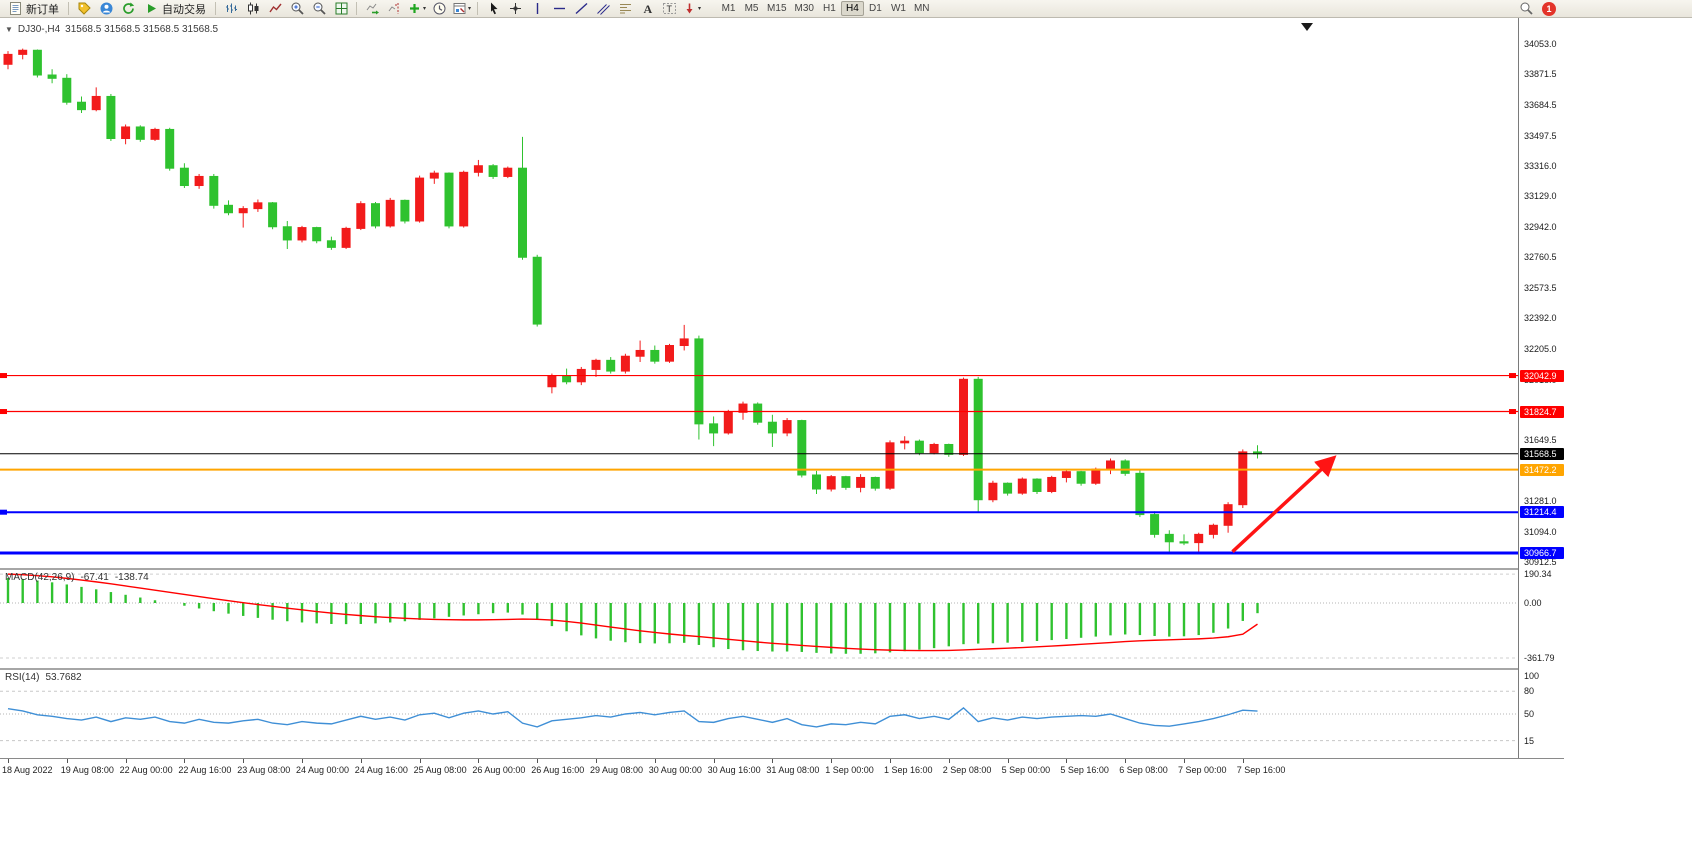  Describe the element at coordinates (1202, 770) in the screenshot. I see `time-axis-label: 7 Sep 00:00` at that location.